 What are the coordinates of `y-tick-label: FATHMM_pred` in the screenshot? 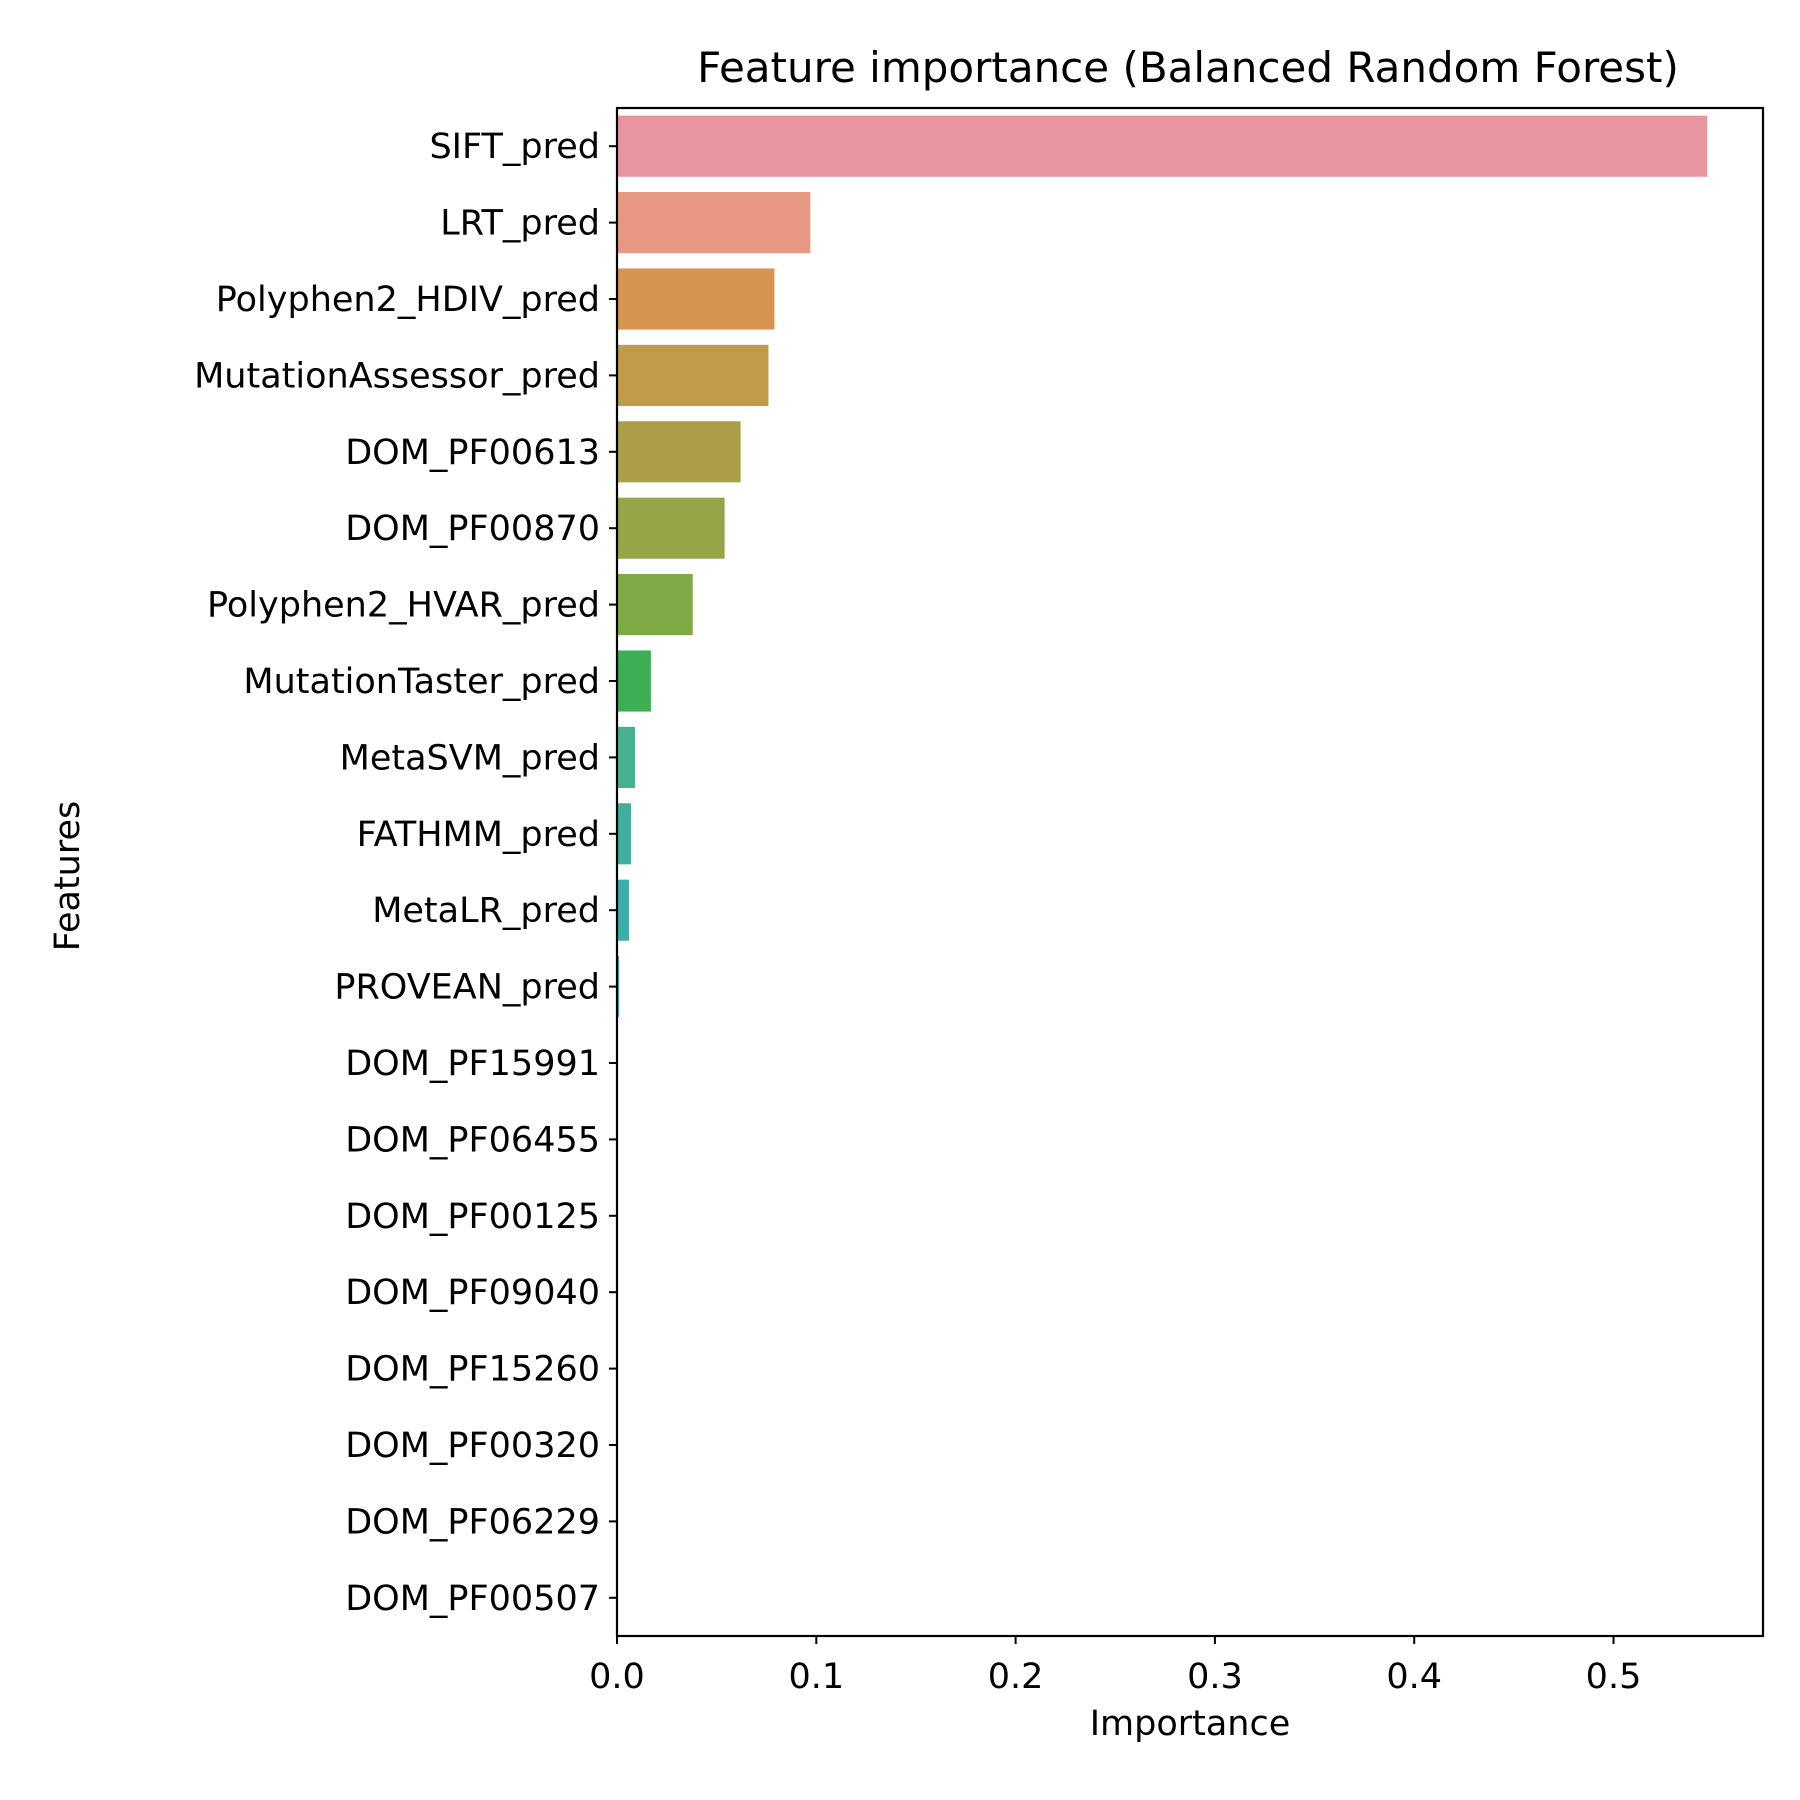 It's located at (478, 835).